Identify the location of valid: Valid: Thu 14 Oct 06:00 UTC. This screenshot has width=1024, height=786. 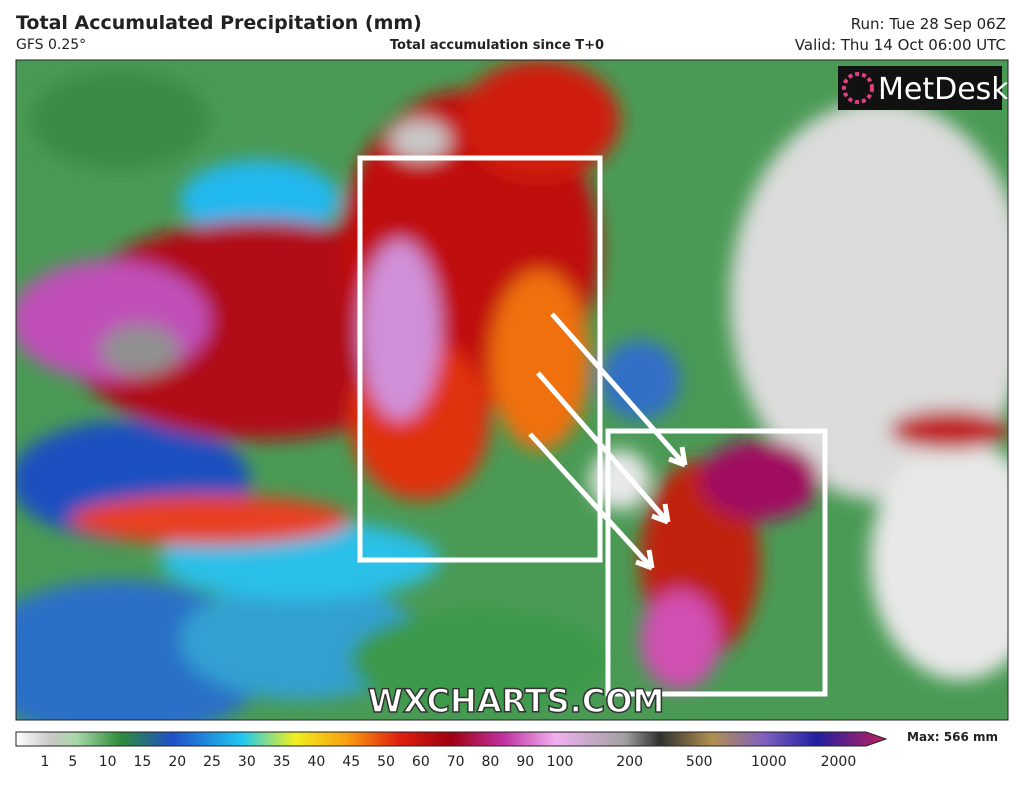
(900, 45).